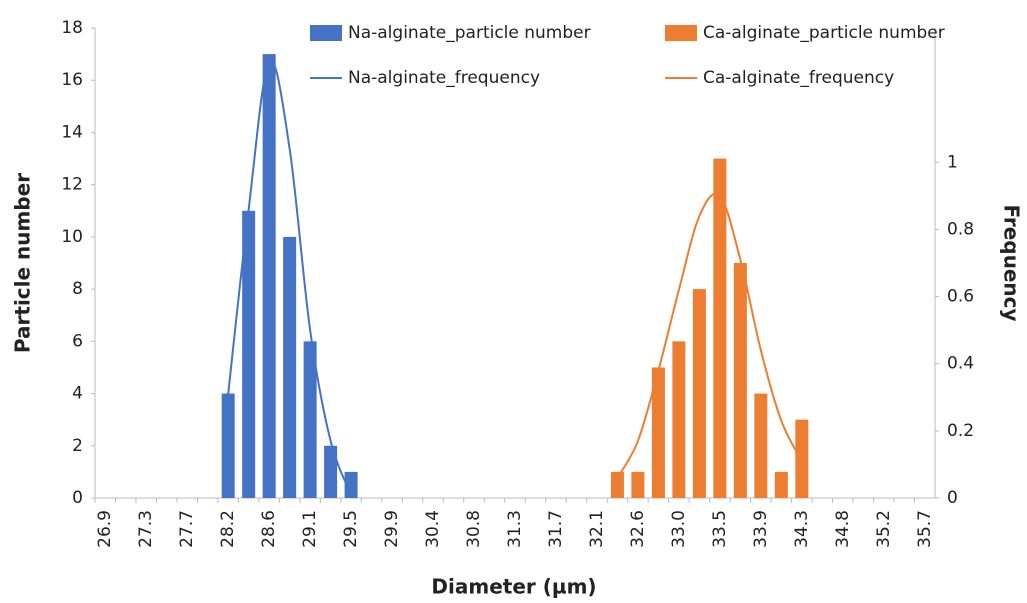 The height and width of the screenshot is (603, 1027). Describe the element at coordinates (72, 237) in the screenshot. I see `y-tick-label: 10` at that location.